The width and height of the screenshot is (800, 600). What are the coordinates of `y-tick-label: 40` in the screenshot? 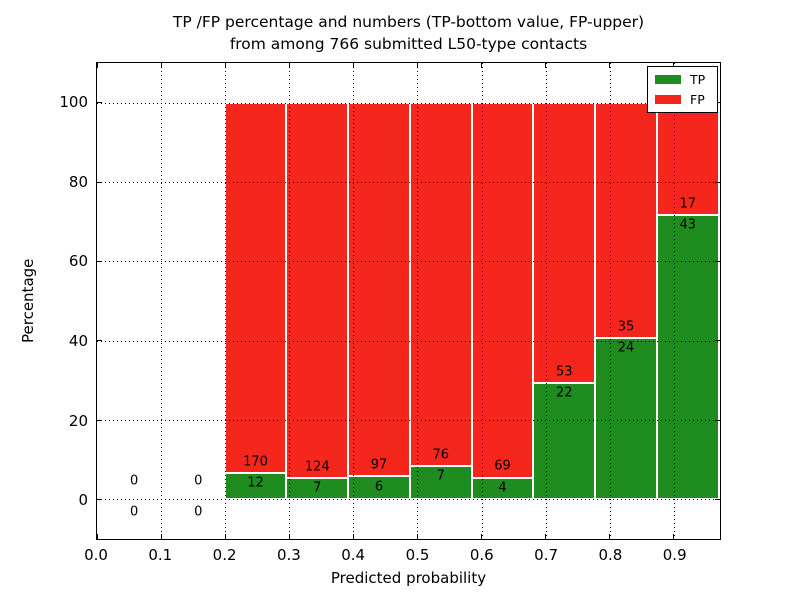 It's located at (78, 340).